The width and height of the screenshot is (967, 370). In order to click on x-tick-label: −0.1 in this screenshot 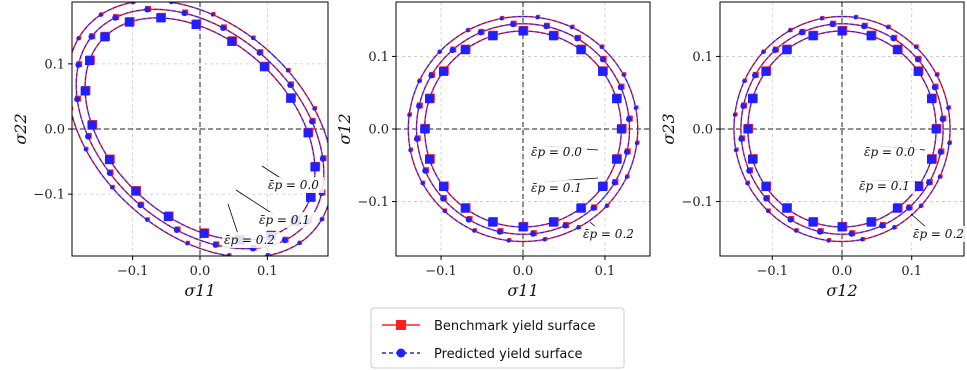, I will do `click(133, 271)`.